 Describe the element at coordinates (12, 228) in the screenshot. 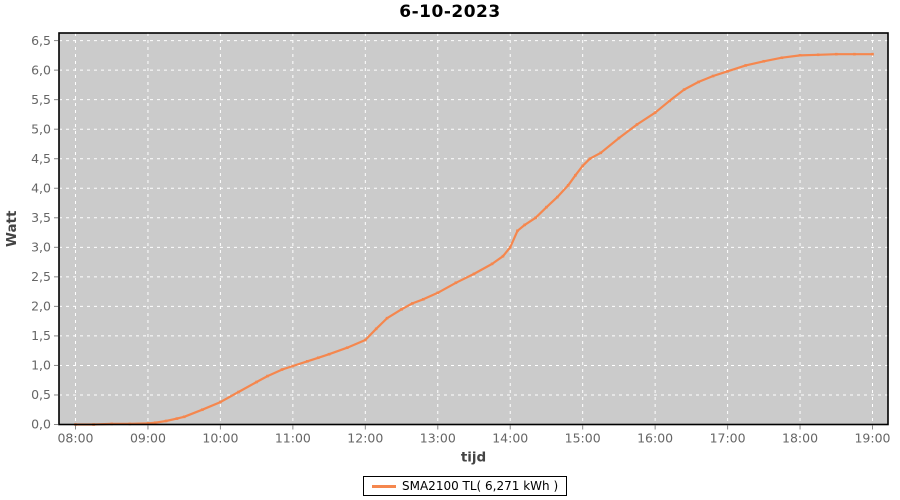

I see `y-axis-title: Watt` at that location.